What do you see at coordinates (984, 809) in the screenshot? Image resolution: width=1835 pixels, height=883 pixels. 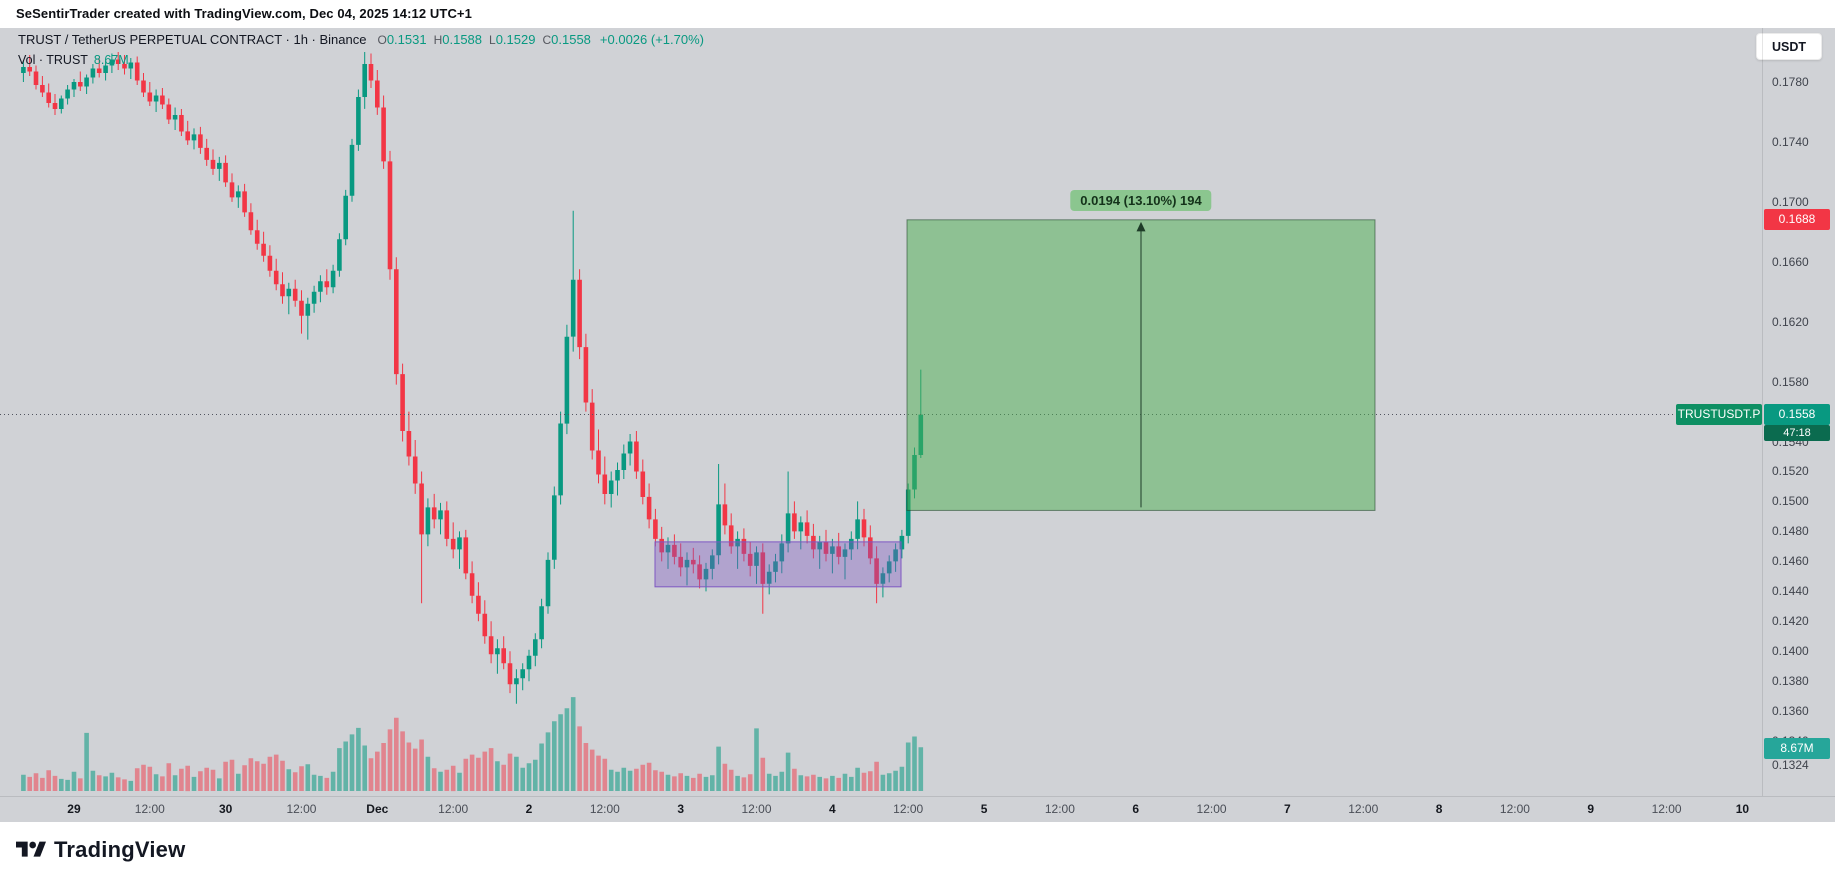 I see `time-tick-label: 5` at bounding box center [984, 809].